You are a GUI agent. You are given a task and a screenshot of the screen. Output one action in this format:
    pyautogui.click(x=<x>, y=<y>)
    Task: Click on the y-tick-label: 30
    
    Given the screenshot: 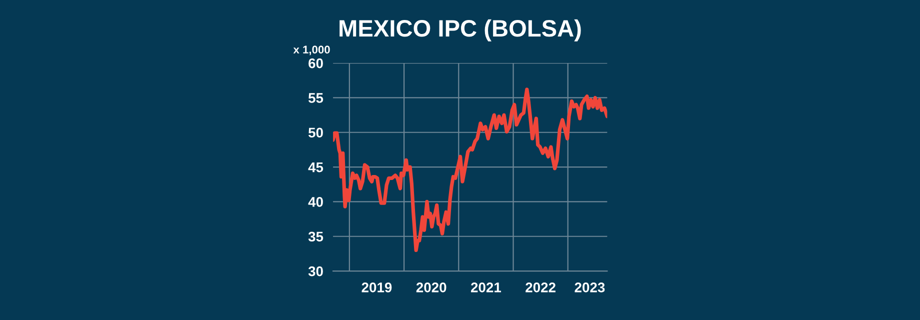 What is the action you would take?
    pyautogui.click(x=315, y=271)
    